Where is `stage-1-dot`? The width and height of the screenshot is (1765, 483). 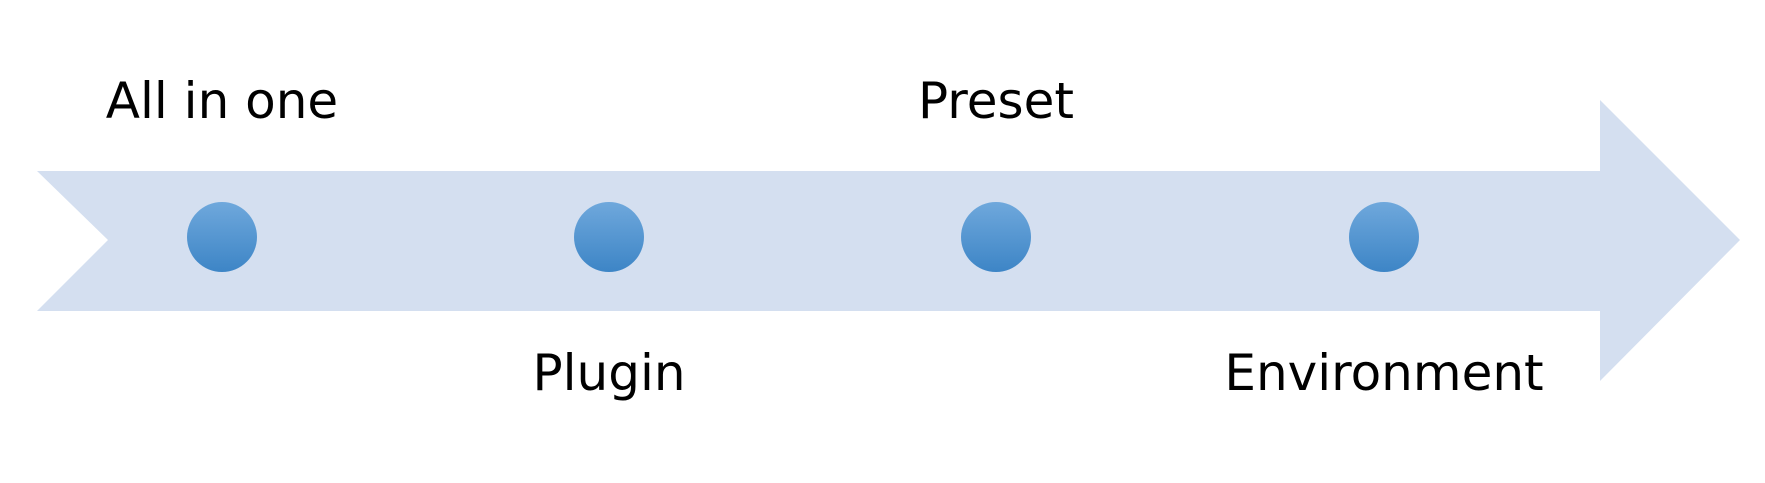
stage-1-dot is located at coordinates (222, 237).